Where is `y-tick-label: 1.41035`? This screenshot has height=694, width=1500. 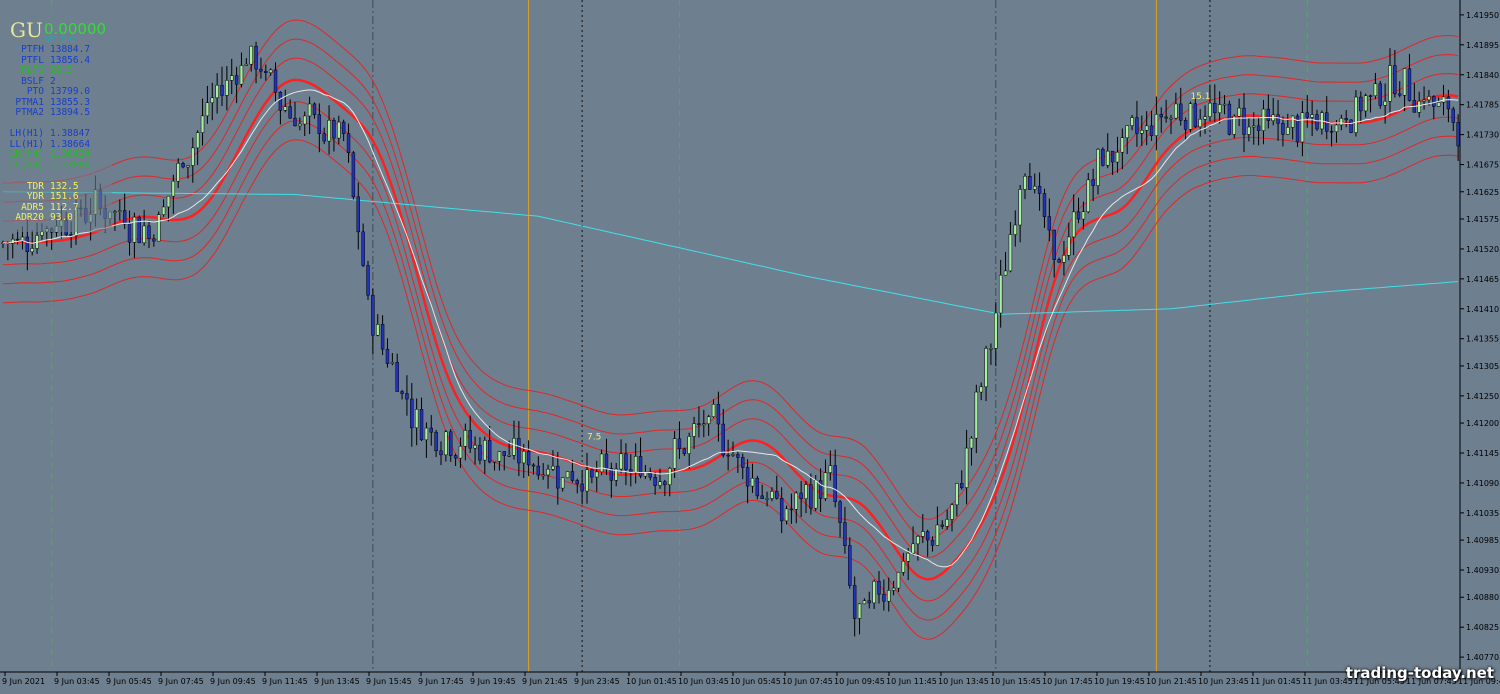
y-tick-label: 1.41035 is located at coordinates (1482, 513).